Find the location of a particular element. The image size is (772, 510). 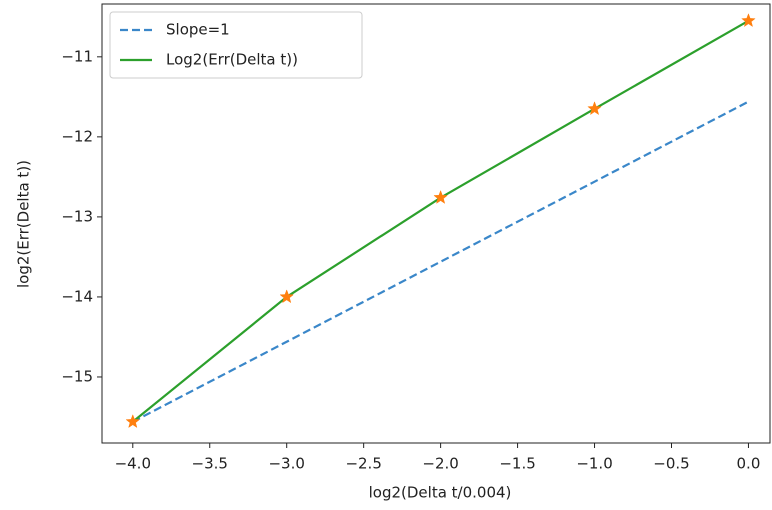

x-tick-label: −1.0 is located at coordinates (594, 464).